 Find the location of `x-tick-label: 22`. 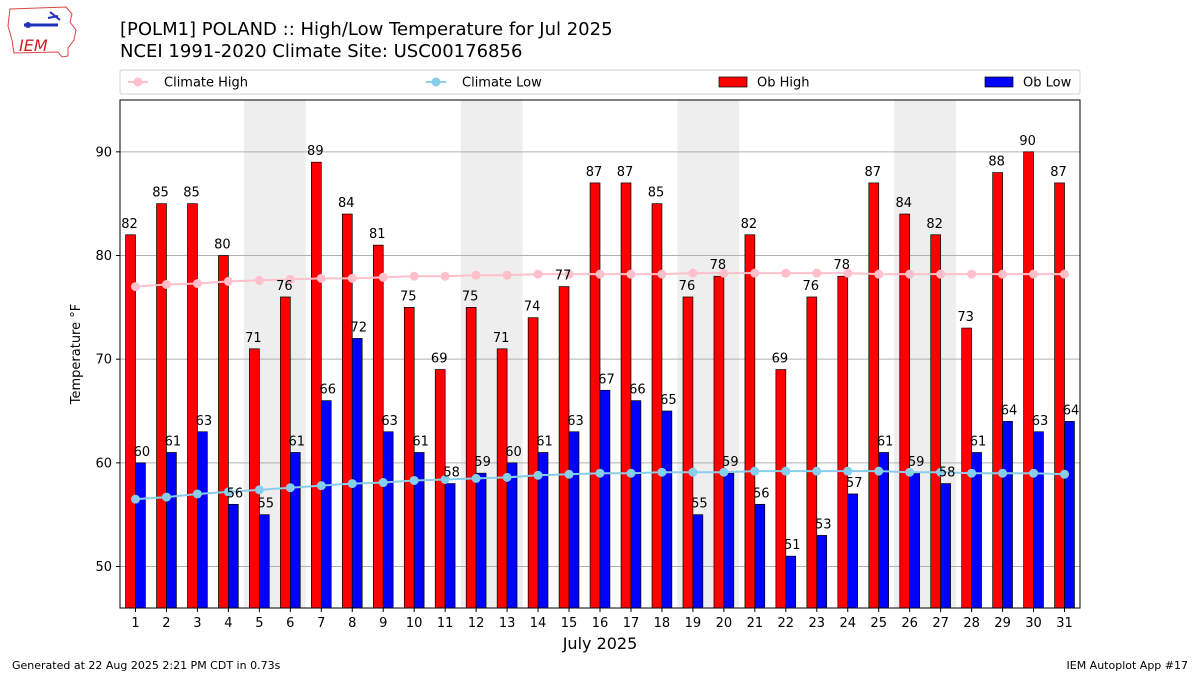

x-tick-label: 22 is located at coordinates (786, 623).